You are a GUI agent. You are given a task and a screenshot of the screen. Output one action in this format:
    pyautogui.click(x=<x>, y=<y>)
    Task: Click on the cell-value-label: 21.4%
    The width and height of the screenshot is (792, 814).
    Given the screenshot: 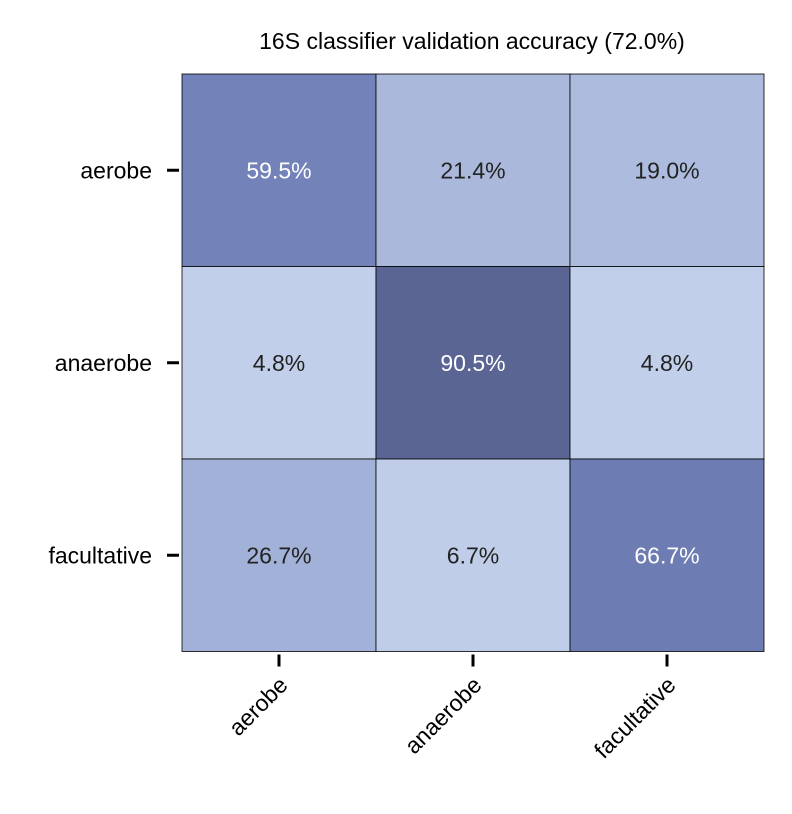 What is the action you would take?
    pyautogui.click(x=472, y=170)
    